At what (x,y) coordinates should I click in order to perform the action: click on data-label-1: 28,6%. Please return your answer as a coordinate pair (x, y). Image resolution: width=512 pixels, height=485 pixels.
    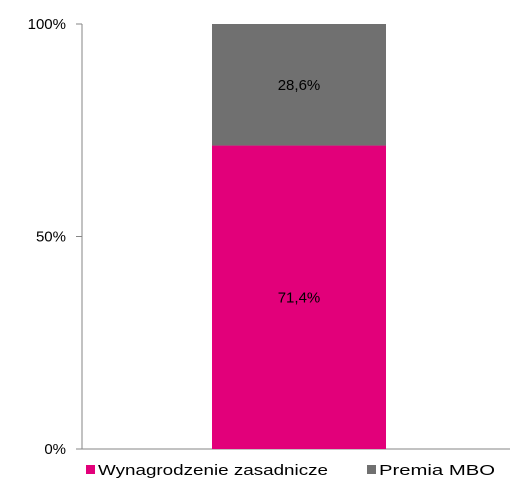
    Looking at the image, I should click on (299, 85).